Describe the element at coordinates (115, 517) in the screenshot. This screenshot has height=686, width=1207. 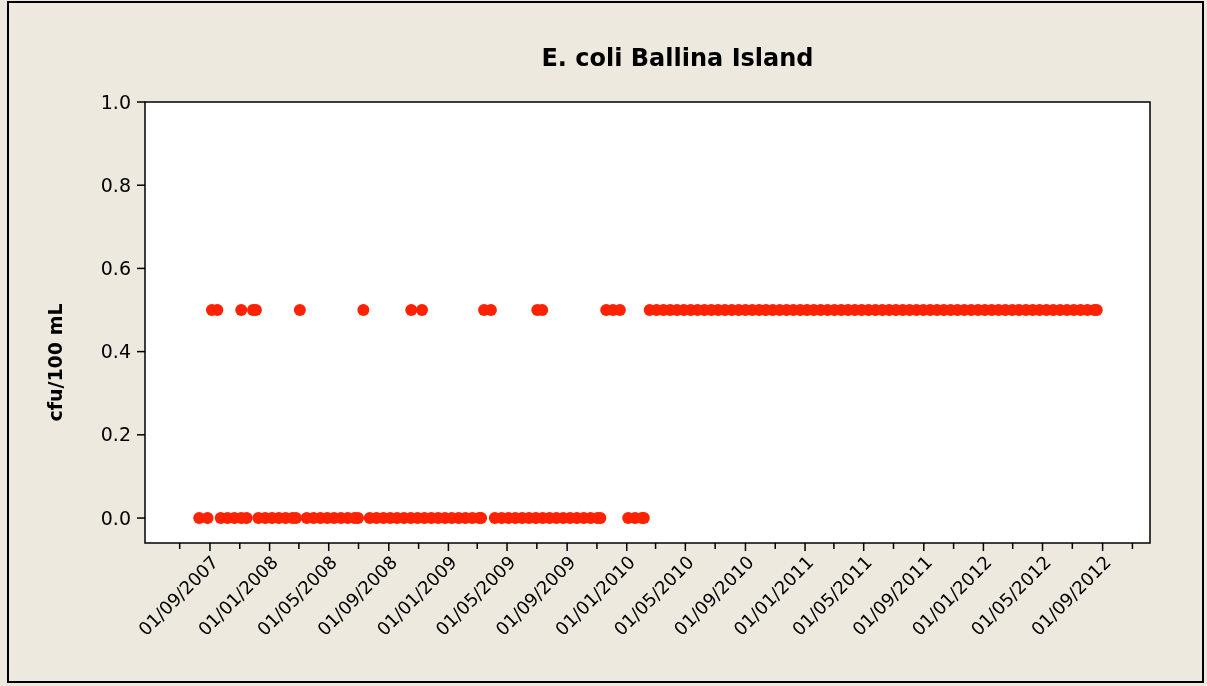
I see `y-tick-label: 0.0` at that location.